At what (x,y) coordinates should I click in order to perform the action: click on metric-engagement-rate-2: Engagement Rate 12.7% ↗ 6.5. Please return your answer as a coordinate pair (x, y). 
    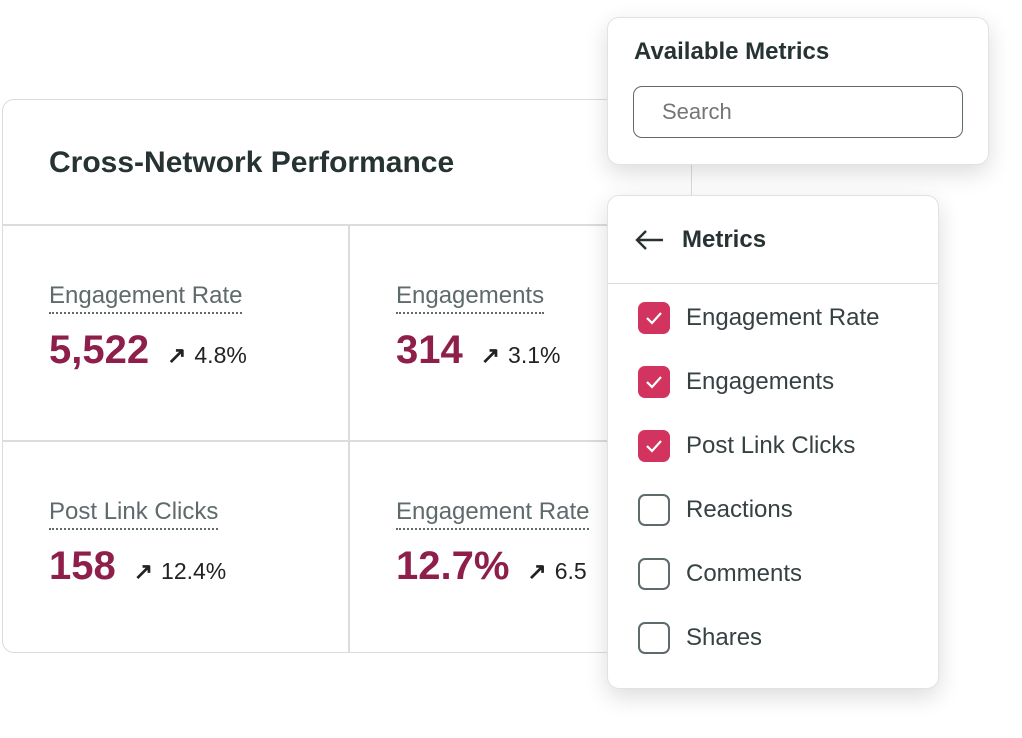
    Looking at the image, I should click on (493, 543).